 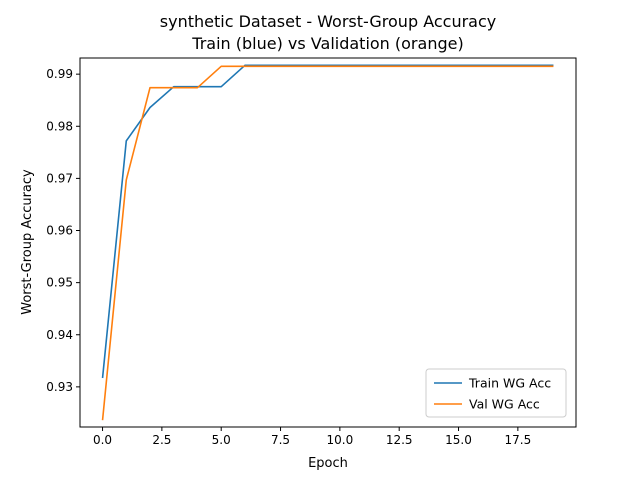 I want to click on x-tick-label: 2.5, so click(x=161, y=440).